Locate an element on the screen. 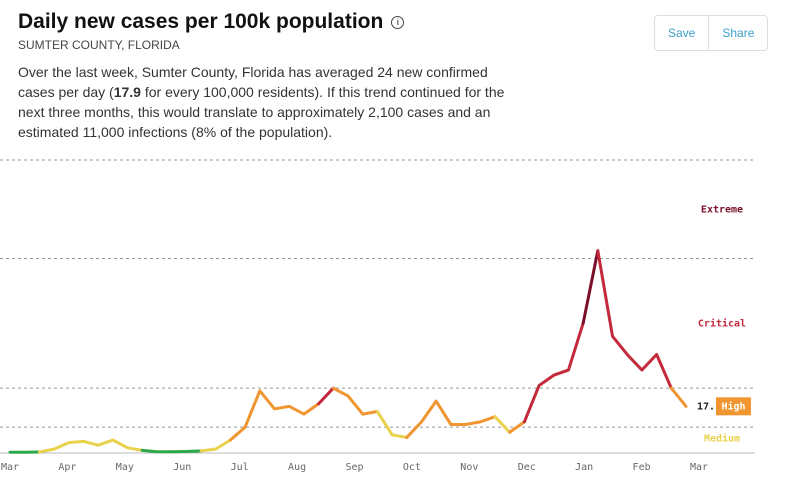 Image resolution: width=800 pixels, height=486 pixels. x-tick-label: Oct is located at coordinates (412, 467).